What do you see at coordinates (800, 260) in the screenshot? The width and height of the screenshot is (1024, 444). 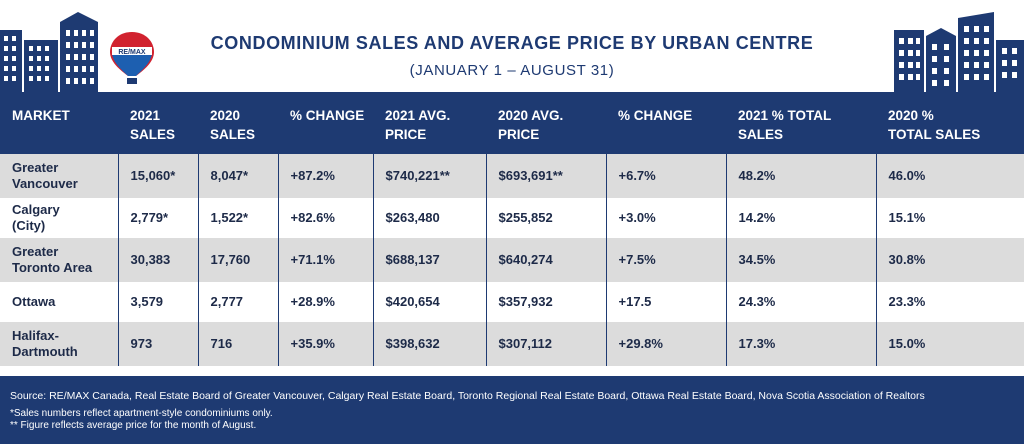 I see `table-cell: 34.5%` at bounding box center [800, 260].